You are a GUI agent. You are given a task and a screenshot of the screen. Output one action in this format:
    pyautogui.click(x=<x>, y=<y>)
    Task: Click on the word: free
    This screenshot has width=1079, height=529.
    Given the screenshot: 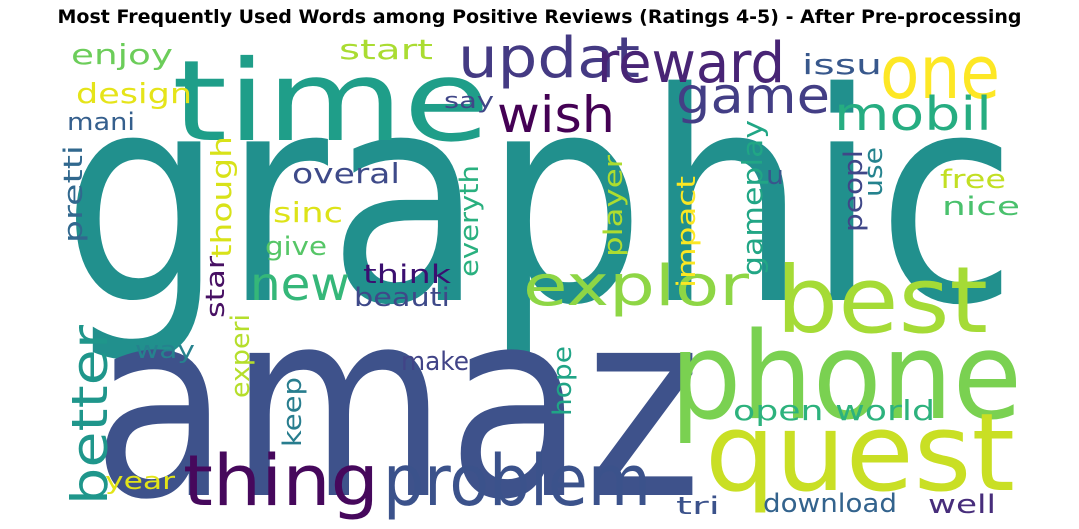 What is the action you would take?
    pyautogui.click(x=973, y=180)
    